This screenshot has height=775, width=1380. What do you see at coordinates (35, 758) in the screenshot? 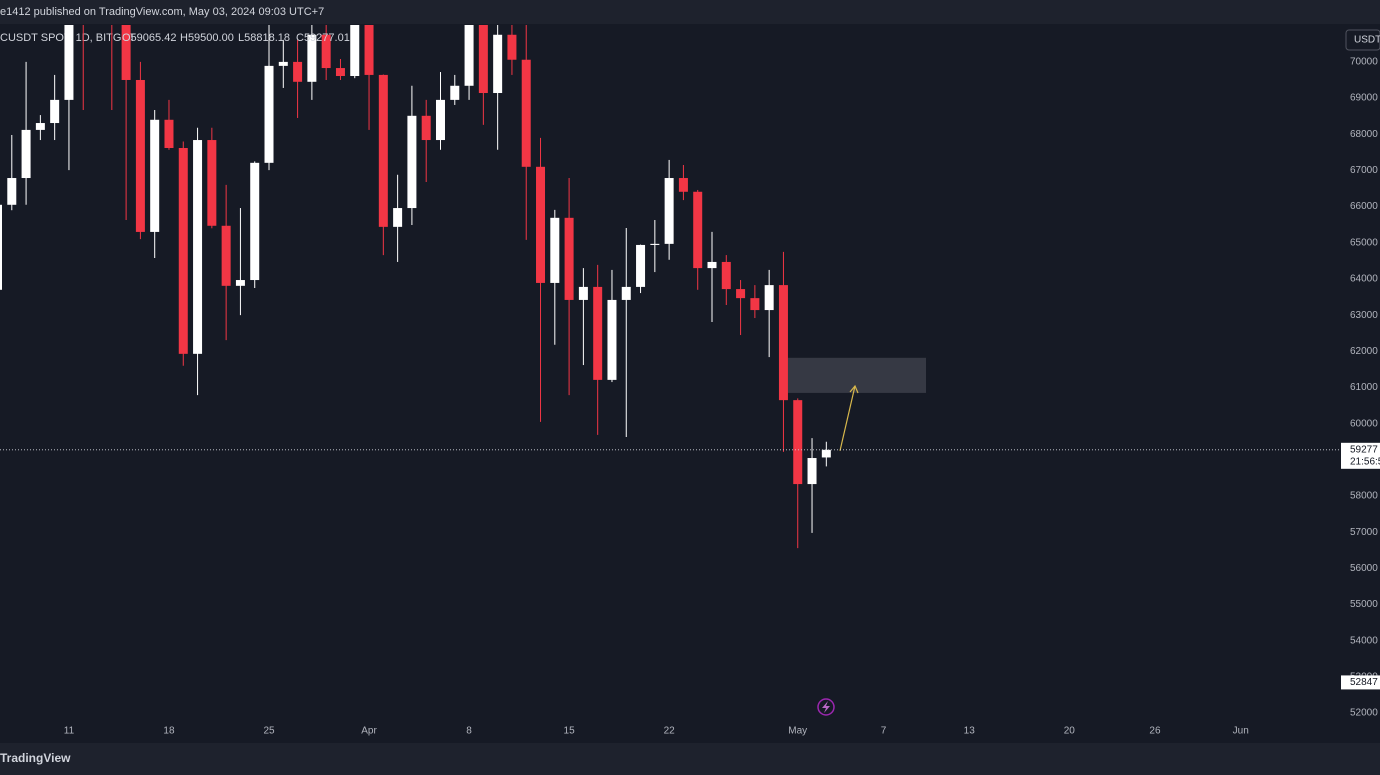
I see `brand: TradingView` at bounding box center [35, 758].